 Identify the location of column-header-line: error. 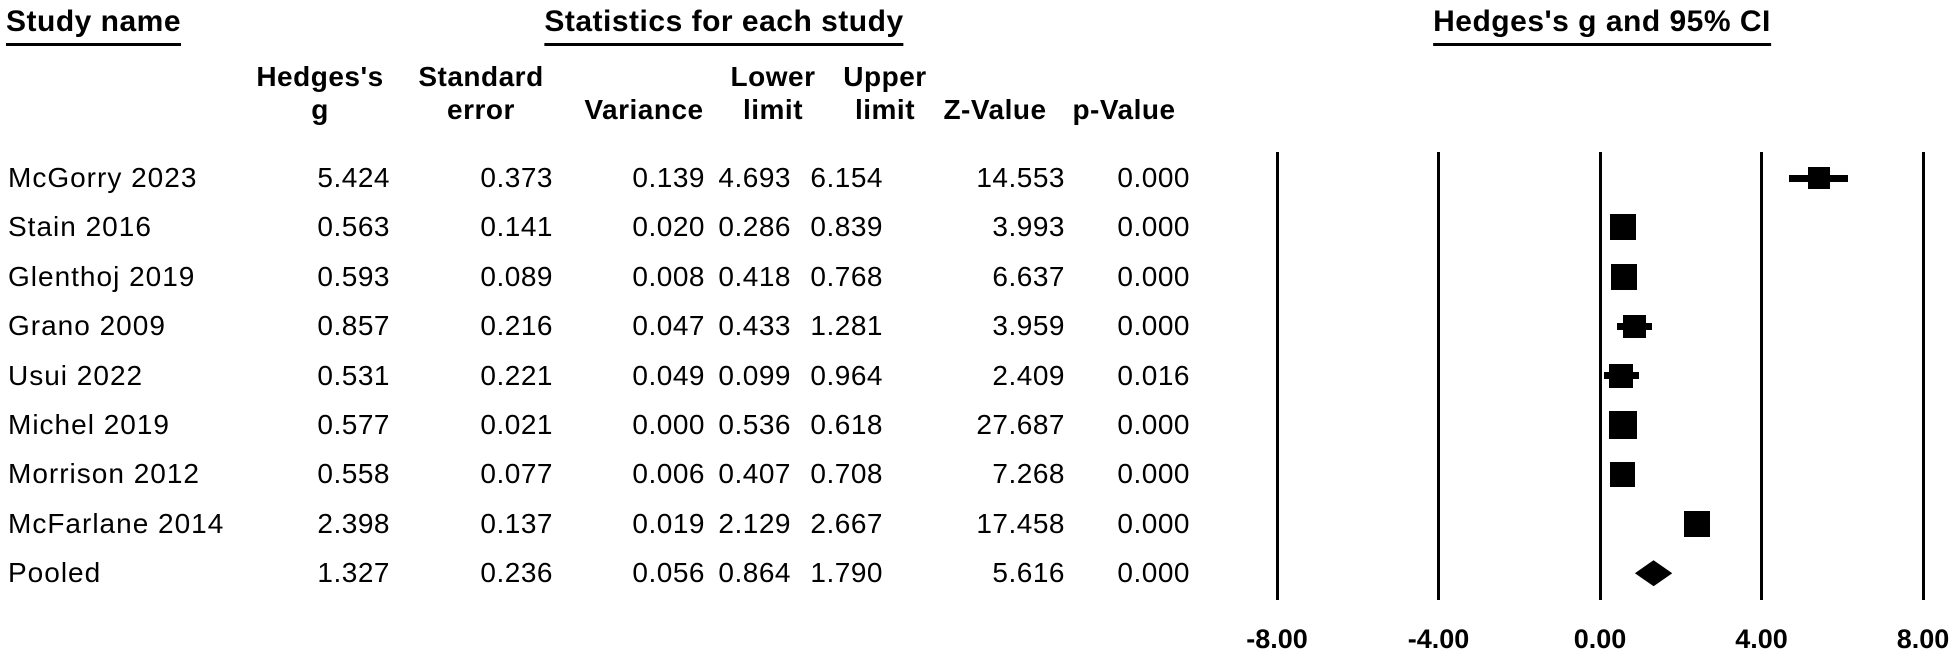
(481, 109).